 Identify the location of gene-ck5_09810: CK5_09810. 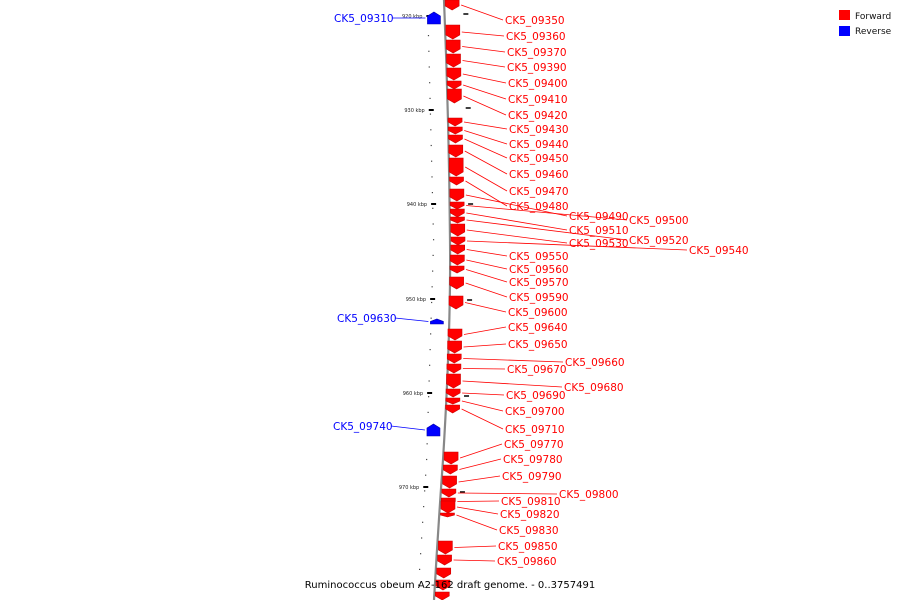
(501, 502).